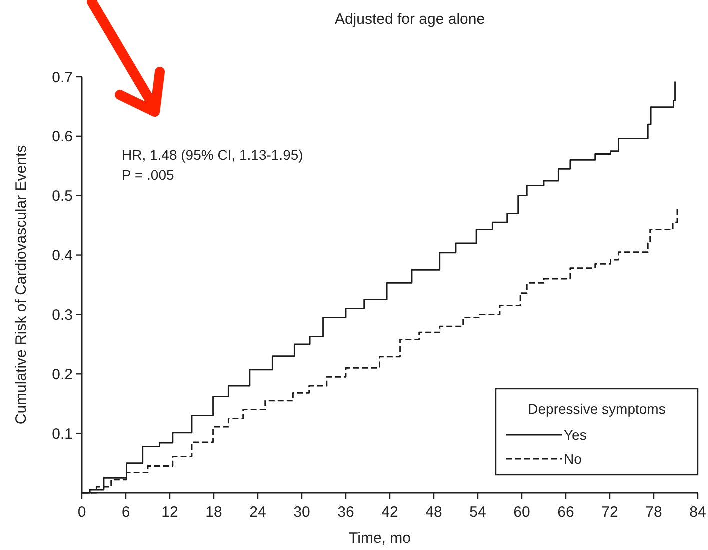 Image resolution: width=708 pixels, height=550 pixels. Describe the element at coordinates (380, 538) in the screenshot. I see `x-axis-title: Time, mo` at that location.